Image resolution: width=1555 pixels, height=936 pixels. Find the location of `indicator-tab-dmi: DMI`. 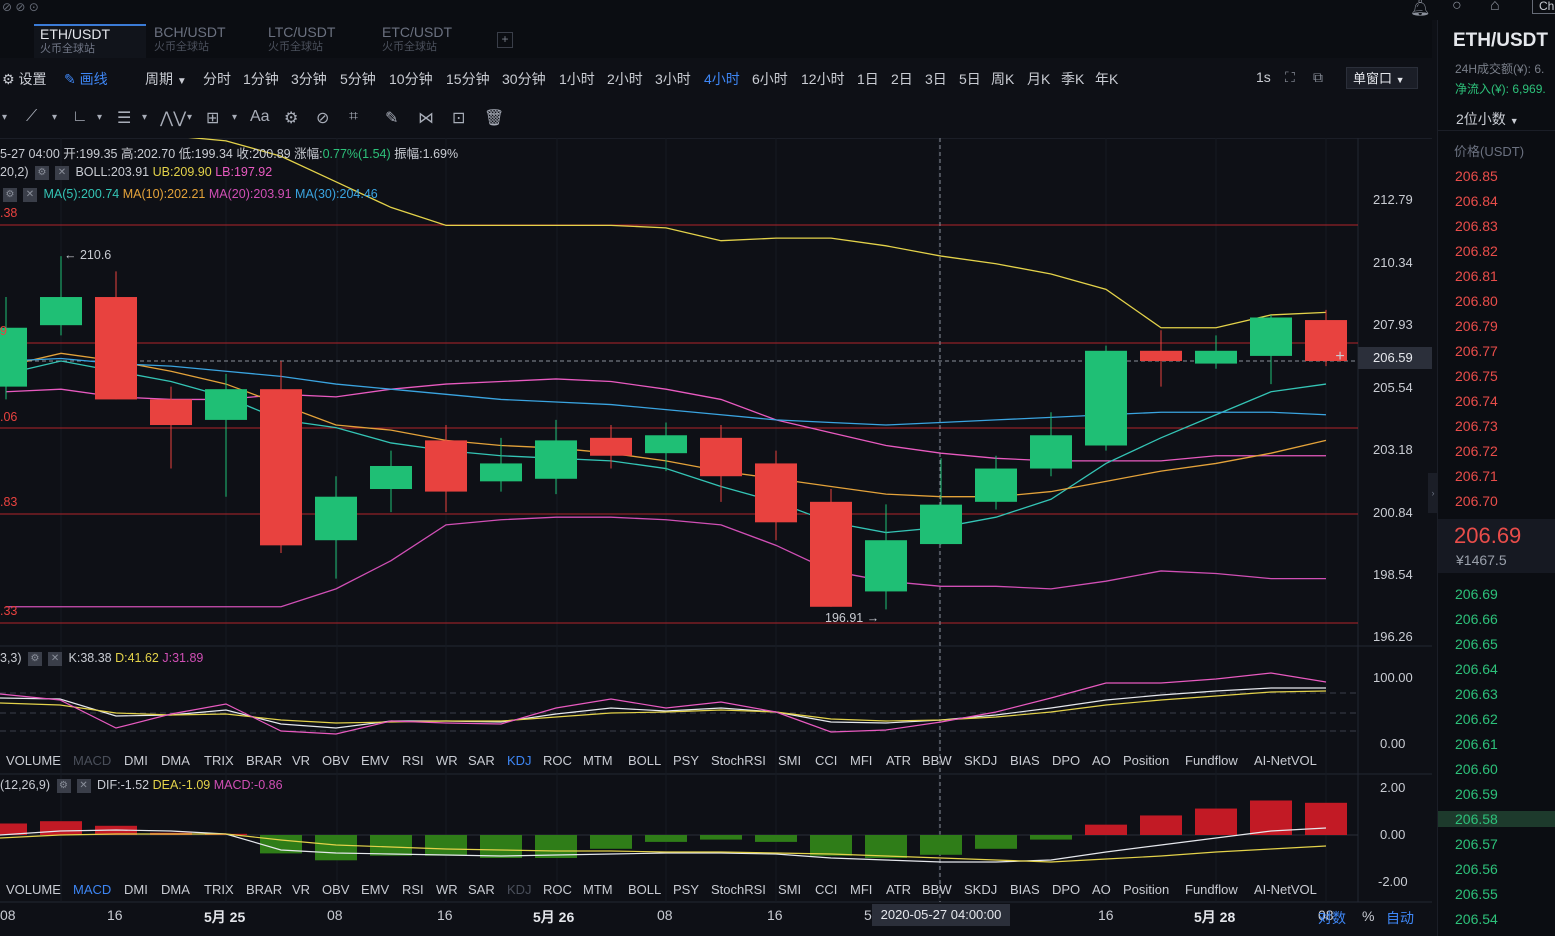

indicator-tab-dmi: DMI is located at coordinates (136, 889).